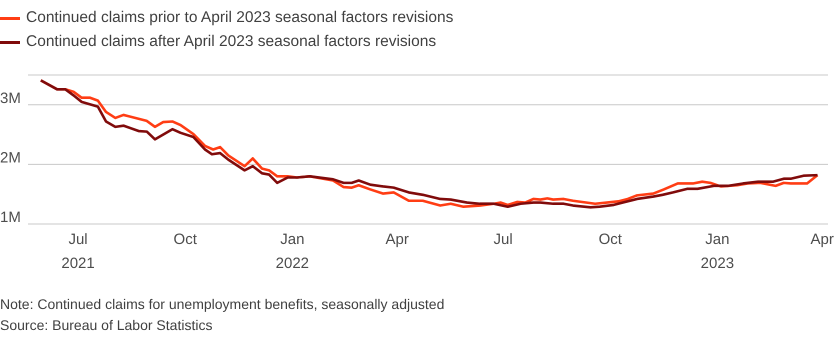 Image resolution: width=840 pixels, height=347 pixels. I want to click on x-tick-label: Jul, so click(503, 239).